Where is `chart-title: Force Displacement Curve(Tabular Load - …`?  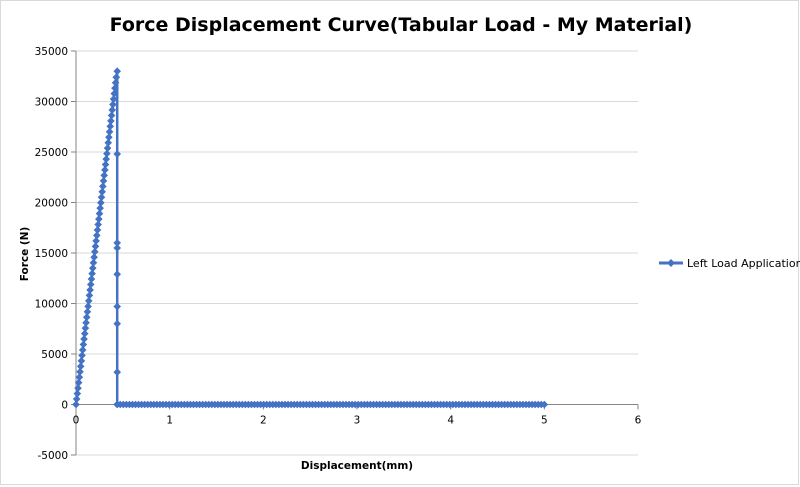
chart-title: Force Displacement Curve(Tabular Load - … is located at coordinates (401, 25).